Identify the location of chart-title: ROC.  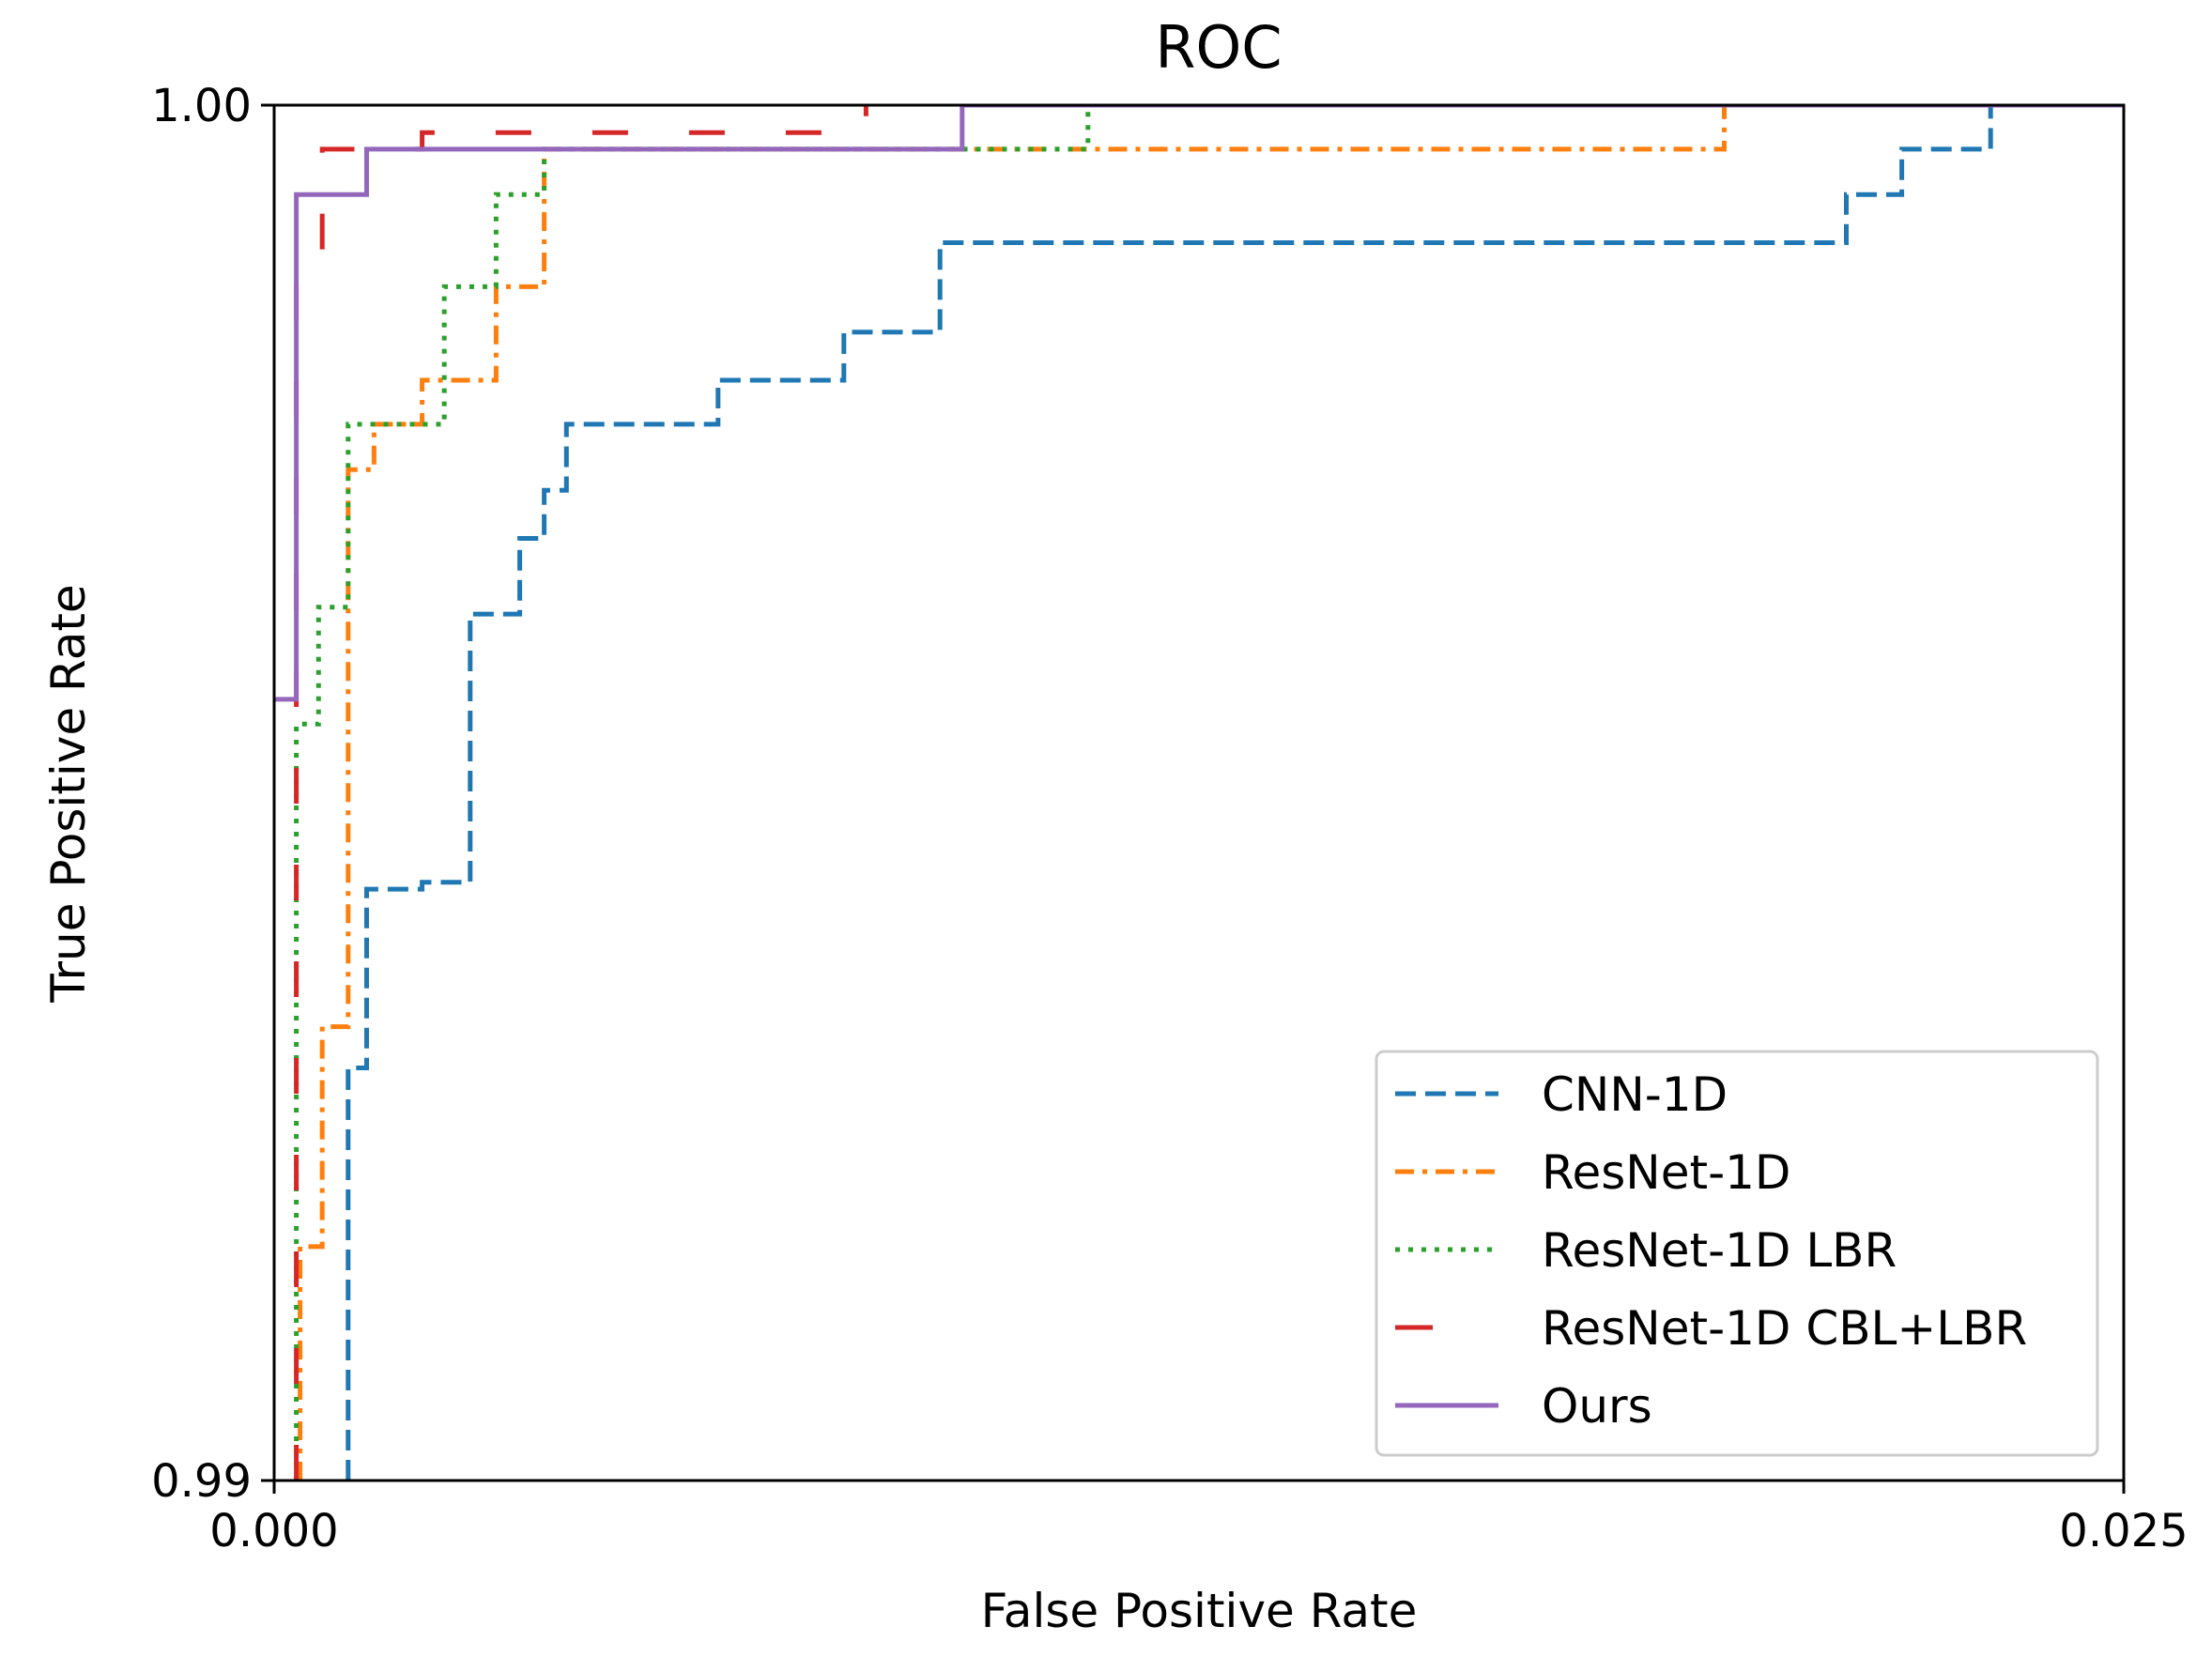
(1218, 48).